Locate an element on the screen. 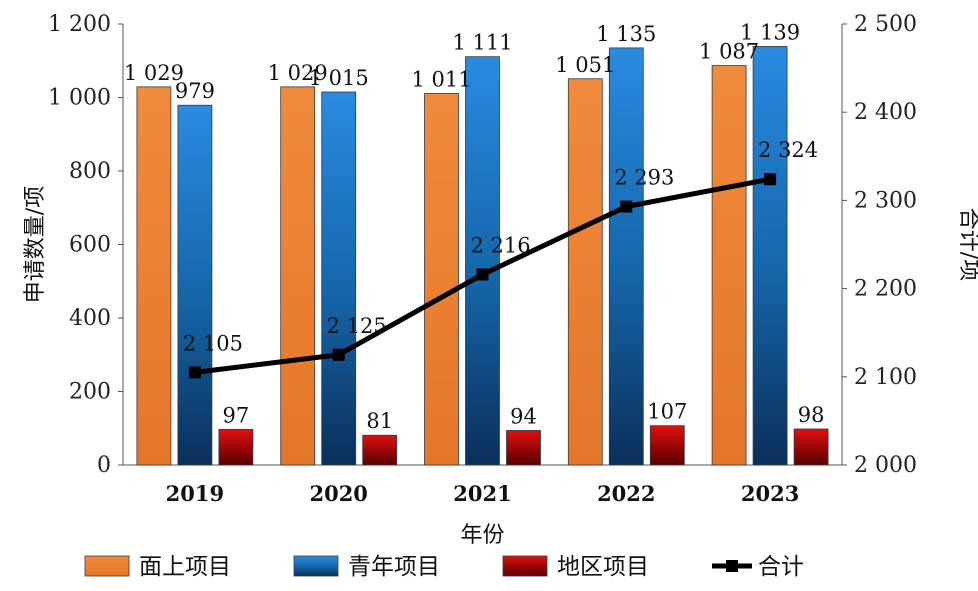 The height and width of the screenshot is (591, 978). legend-item-3: 地区项目 is located at coordinates (575, 567).